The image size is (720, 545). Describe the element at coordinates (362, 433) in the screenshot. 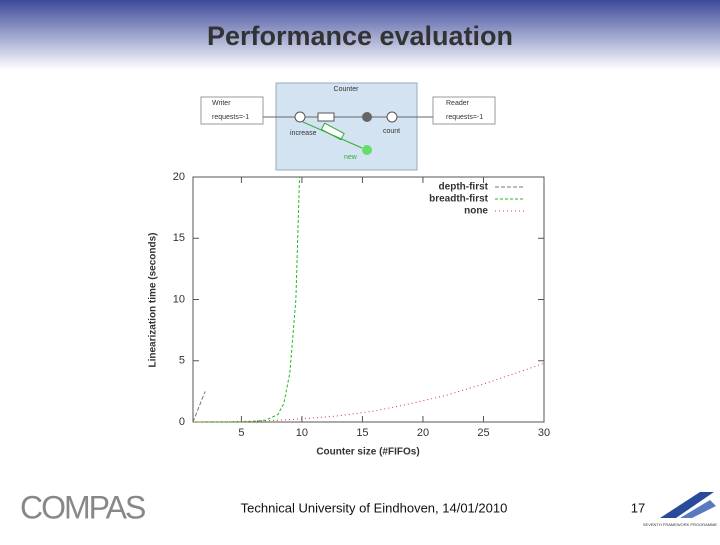

I see `x-tick-label: 15` at that location.